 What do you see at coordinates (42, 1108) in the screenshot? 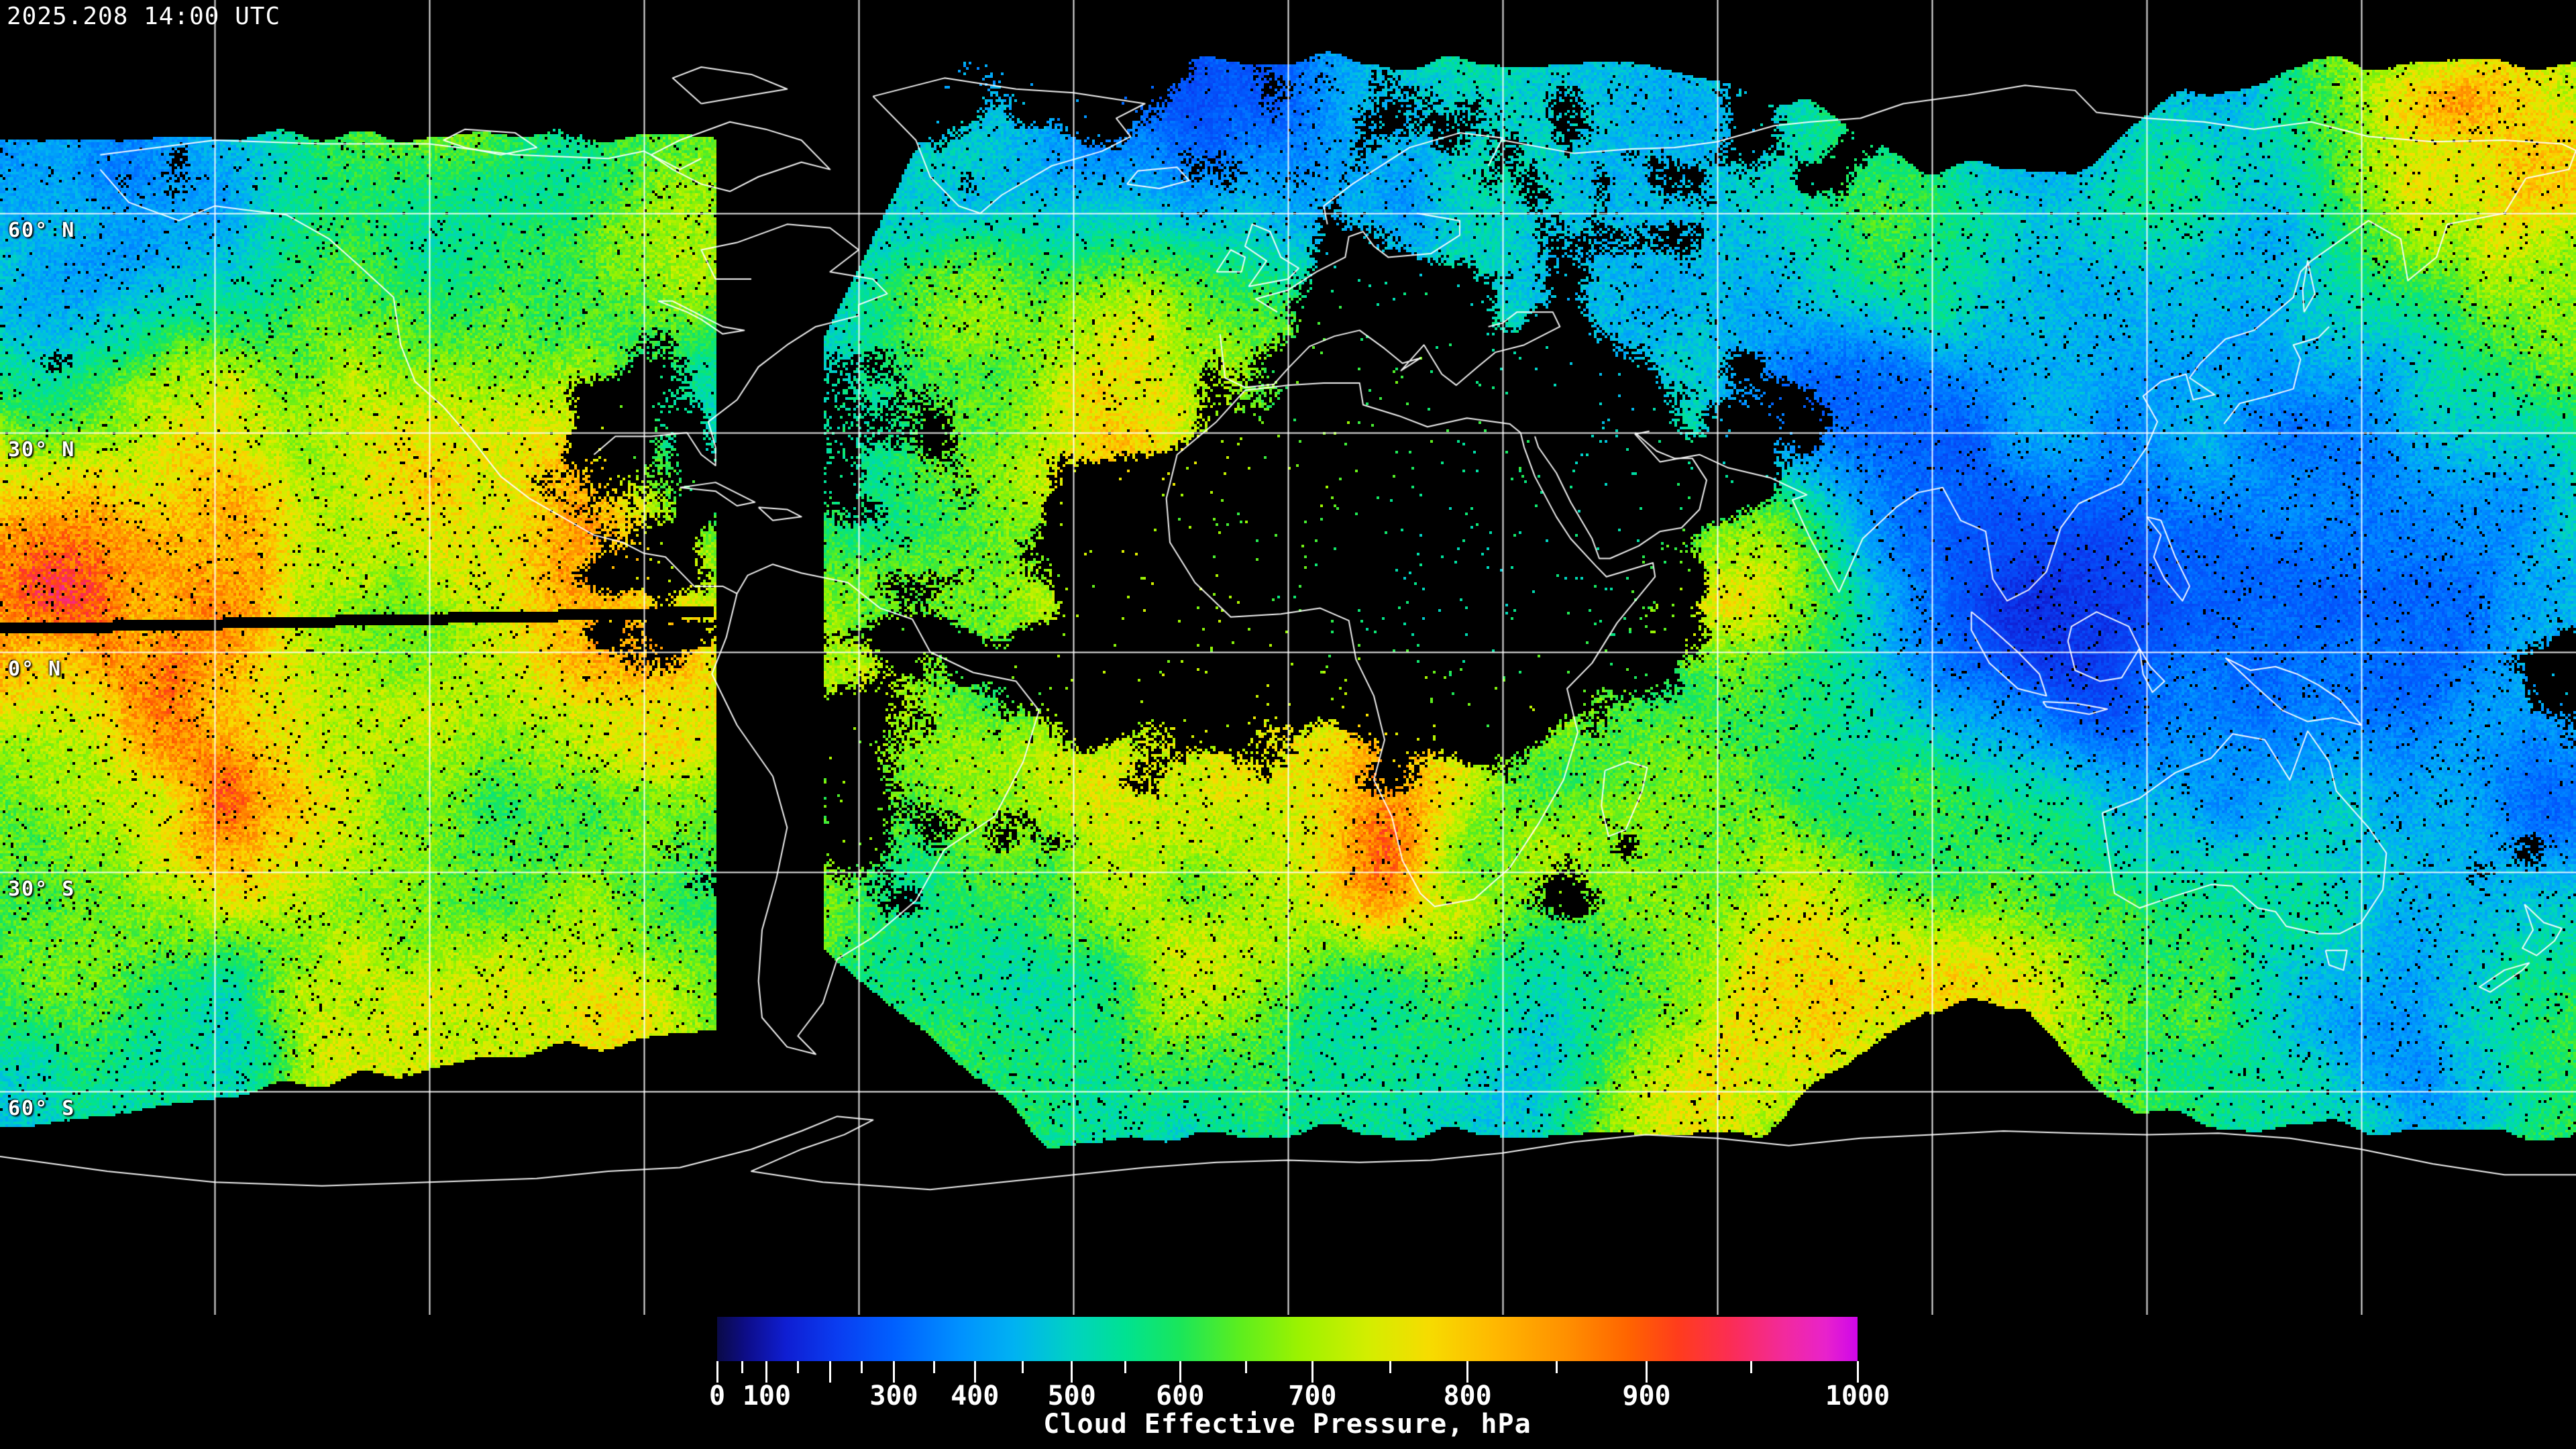
I see `latitude-label: 60° S` at bounding box center [42, 1108].